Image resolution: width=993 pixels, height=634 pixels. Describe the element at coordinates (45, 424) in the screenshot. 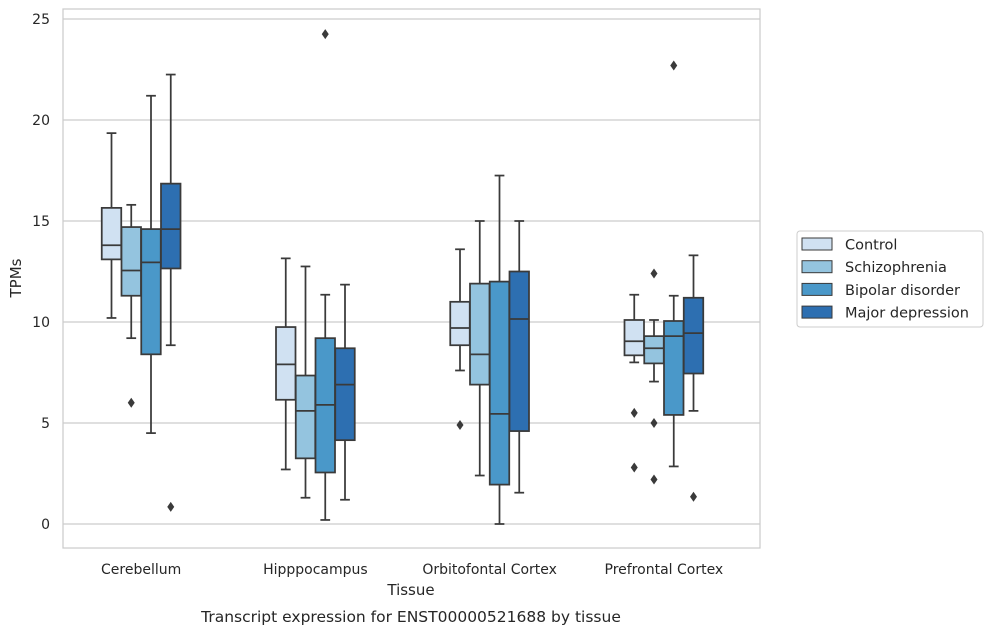

I see `y-tick-label: 5` at that location.